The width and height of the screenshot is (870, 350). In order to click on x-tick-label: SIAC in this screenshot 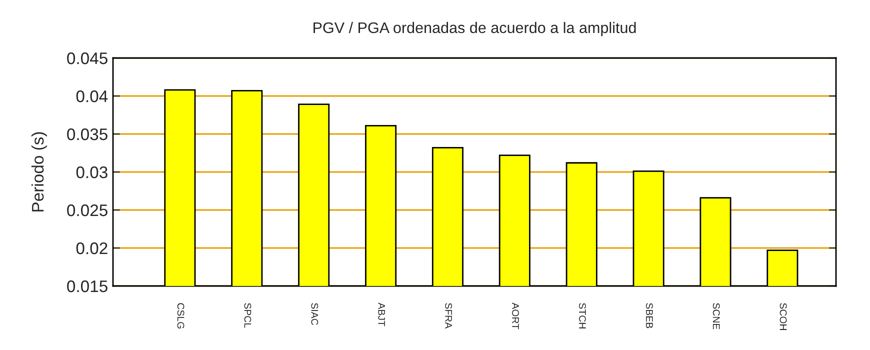, I will do `click(314, 314)`.